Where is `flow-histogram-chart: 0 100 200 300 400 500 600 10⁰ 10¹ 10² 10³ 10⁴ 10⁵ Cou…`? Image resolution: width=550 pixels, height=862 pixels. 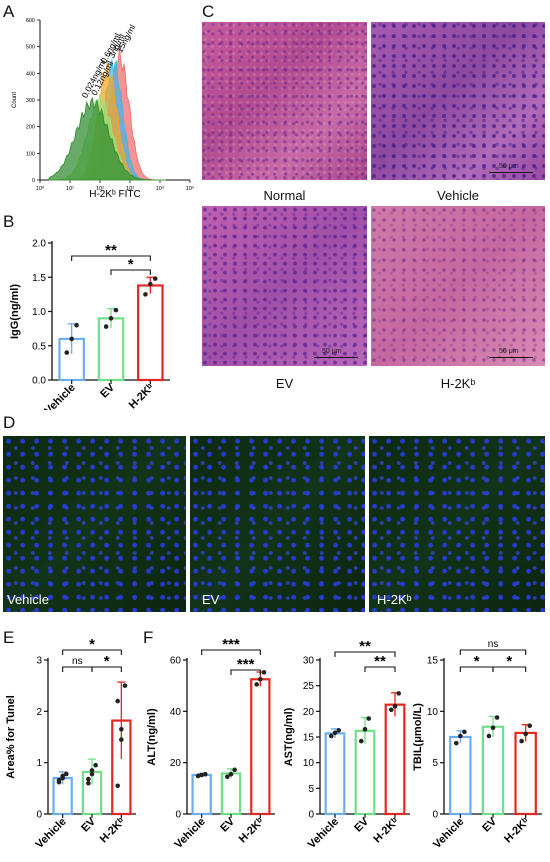 flow-histogram-chart: 0 100 200 300 400 500 600 10⁰ 10¹ 10² 10³ 10⁴ 10⁵ Cou… is located at coordinates (103, 109).